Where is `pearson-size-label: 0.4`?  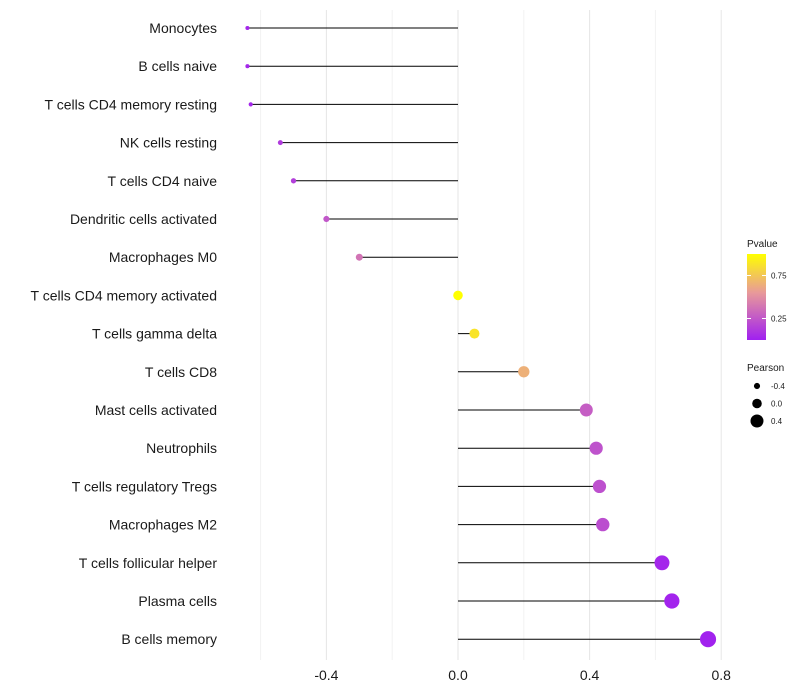
pearson-size-label: 0.4 is located at coordinates (777, 421).